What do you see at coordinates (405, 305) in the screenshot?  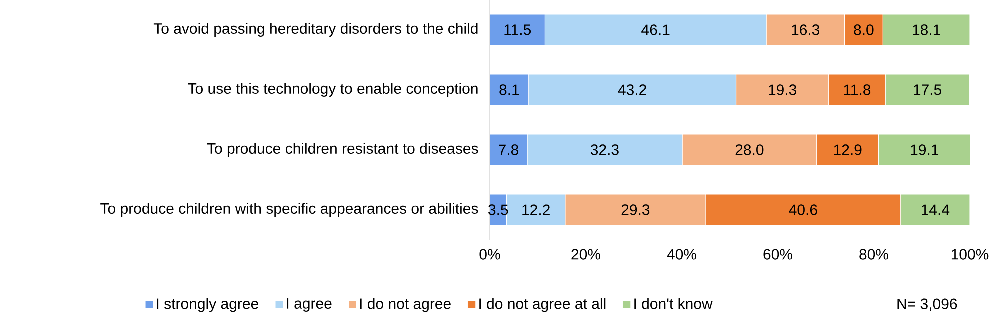 I see `legend-label: I do not agree` at bounding box center [405, 305].